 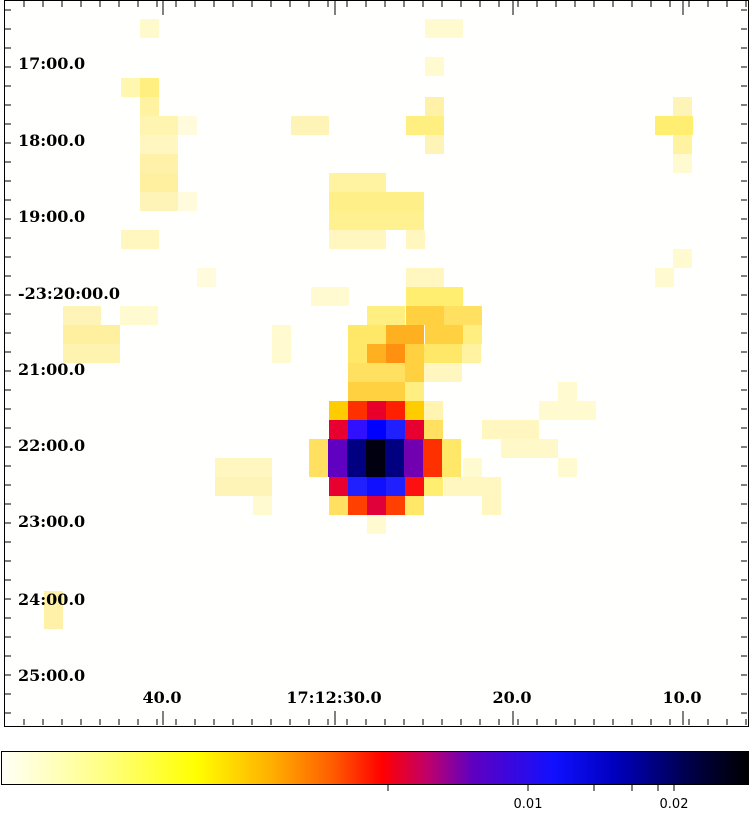 I want to click on ra-label-20: 20.0, so click(x=512, y=697).